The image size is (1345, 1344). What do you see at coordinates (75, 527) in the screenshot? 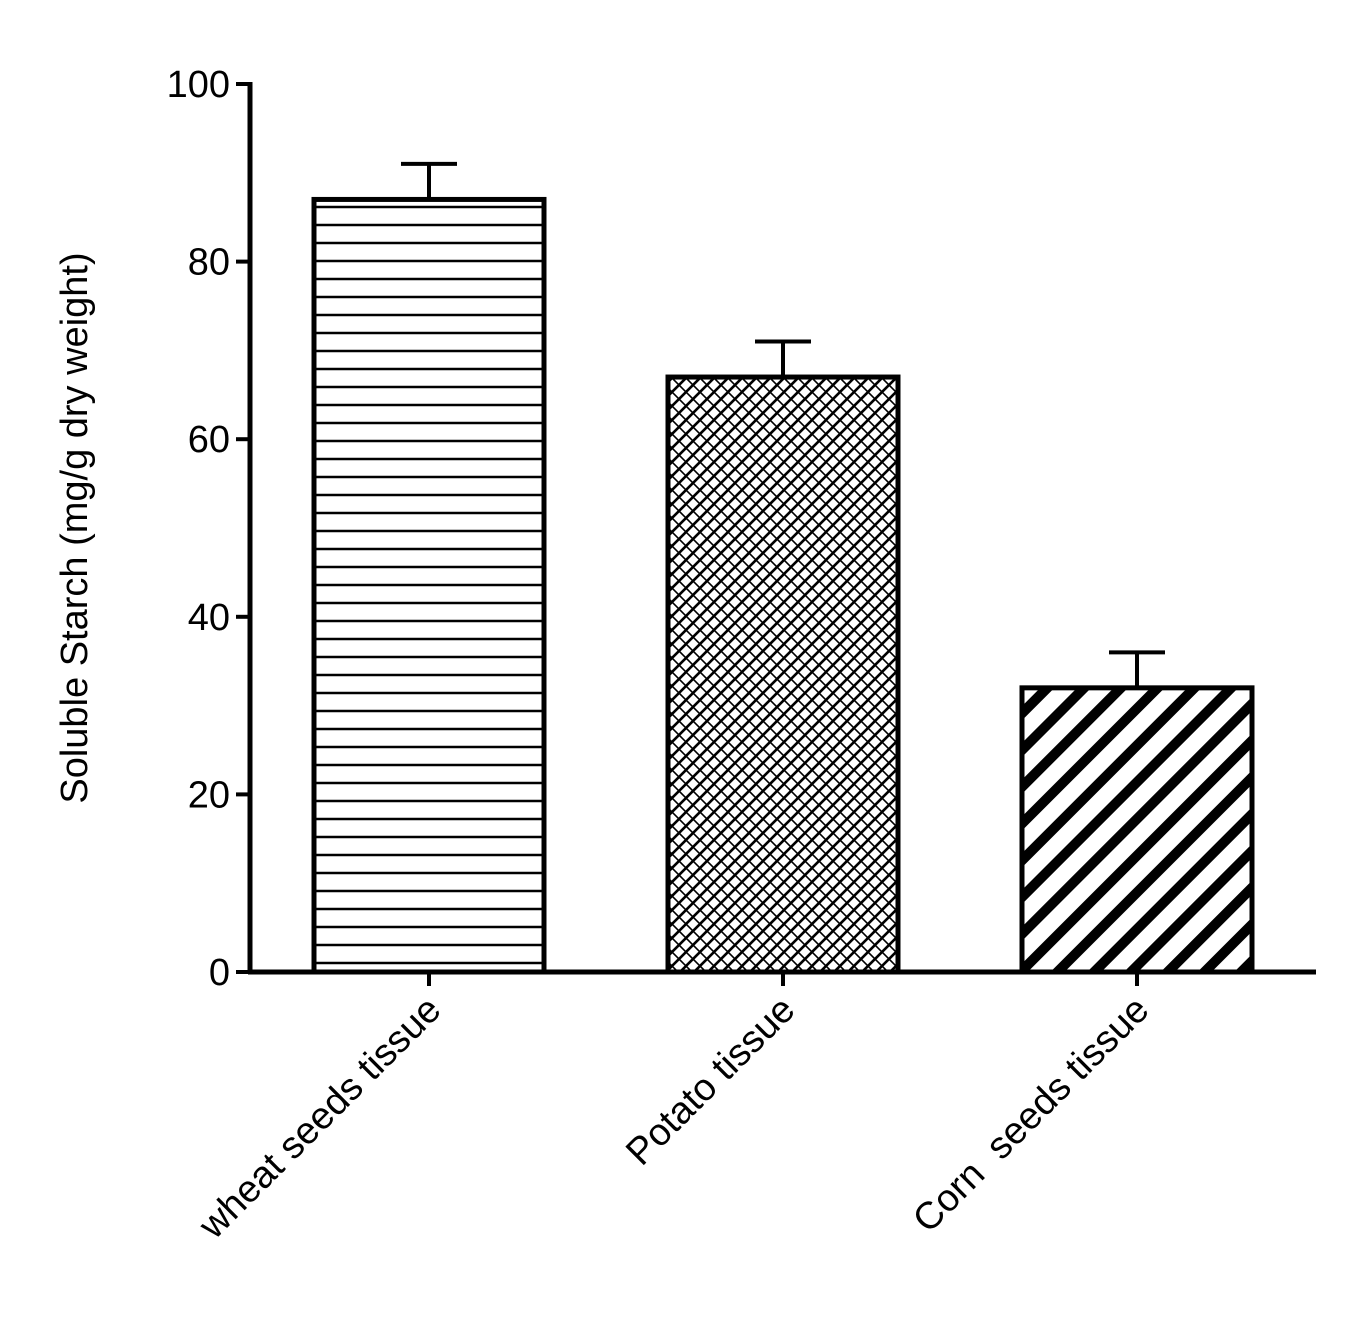
I see `y-axis-title: Soluble Starch (mg/g dry weight)` at bounding box center [75, 527].